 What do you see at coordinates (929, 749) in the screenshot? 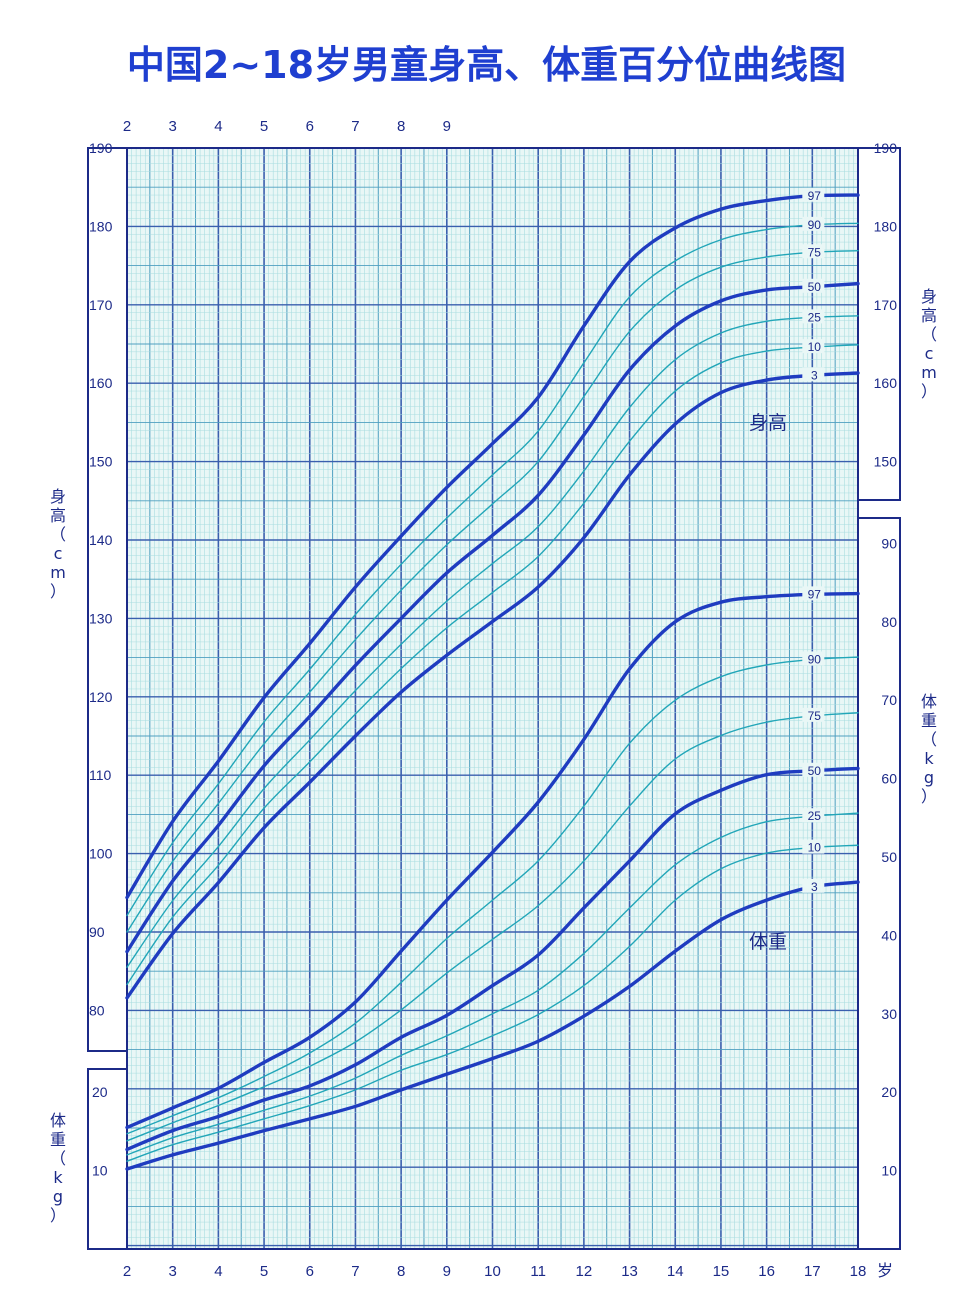
I see `weight-axis-title-right: 体重（ k g）` at bounding box center [929, 749].